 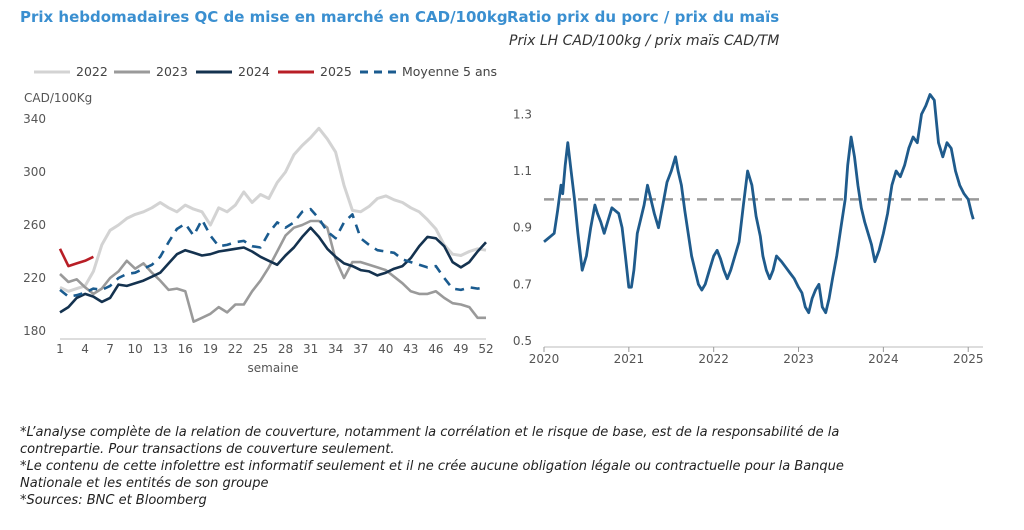 I want to click on y-tick-label: 1.1, so click(x=522, y=171).